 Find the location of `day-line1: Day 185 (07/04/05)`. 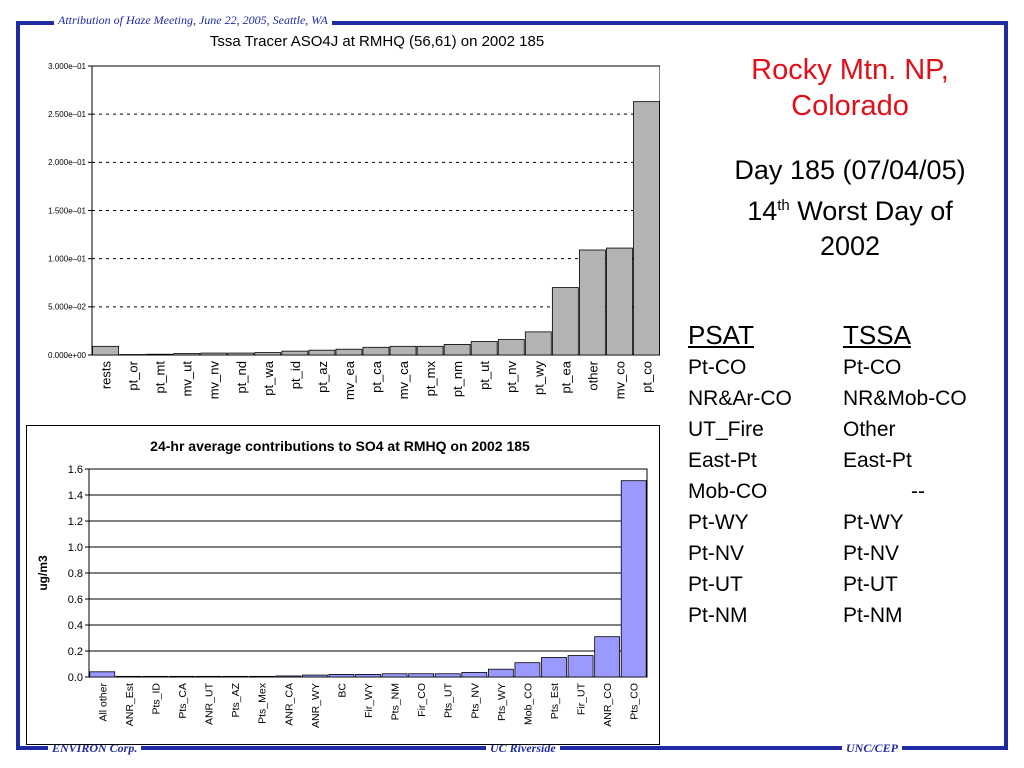

day-line1: Day 185 (07/04/05) is located at coordinates (850, 170).